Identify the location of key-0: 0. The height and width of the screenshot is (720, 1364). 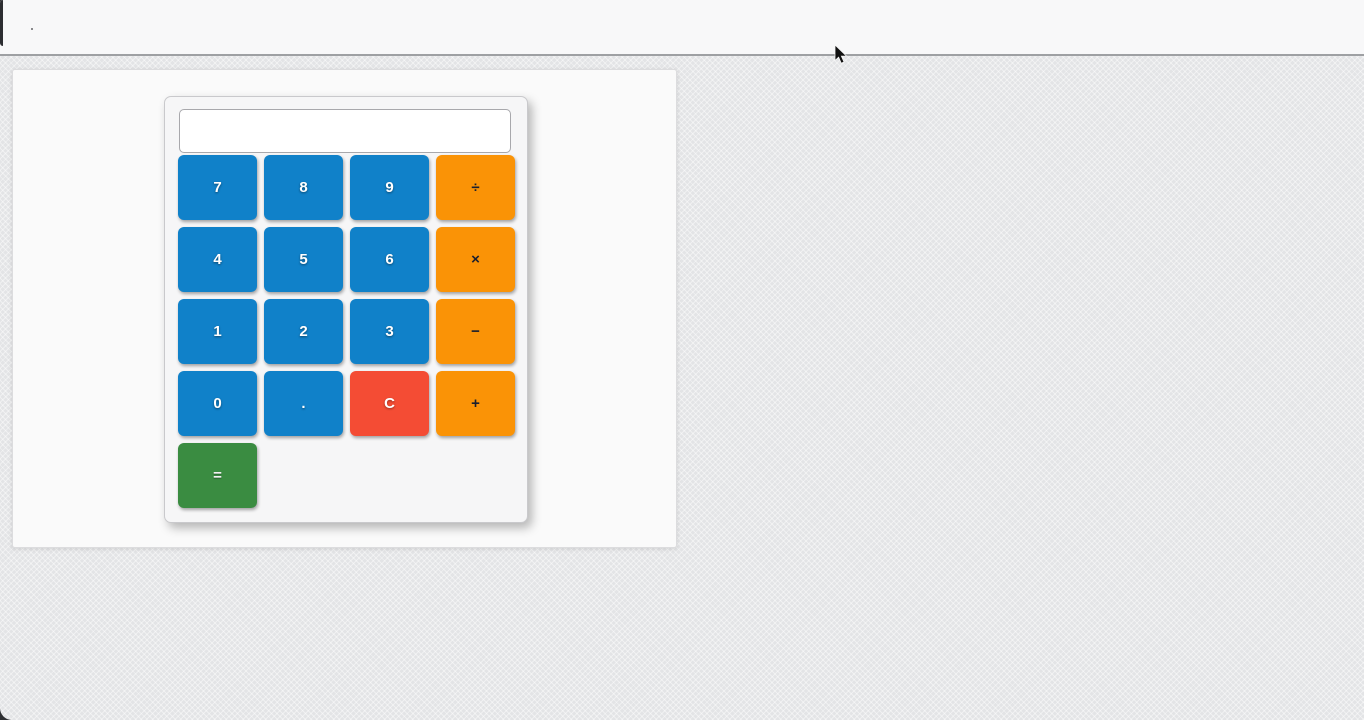
(217, 403).